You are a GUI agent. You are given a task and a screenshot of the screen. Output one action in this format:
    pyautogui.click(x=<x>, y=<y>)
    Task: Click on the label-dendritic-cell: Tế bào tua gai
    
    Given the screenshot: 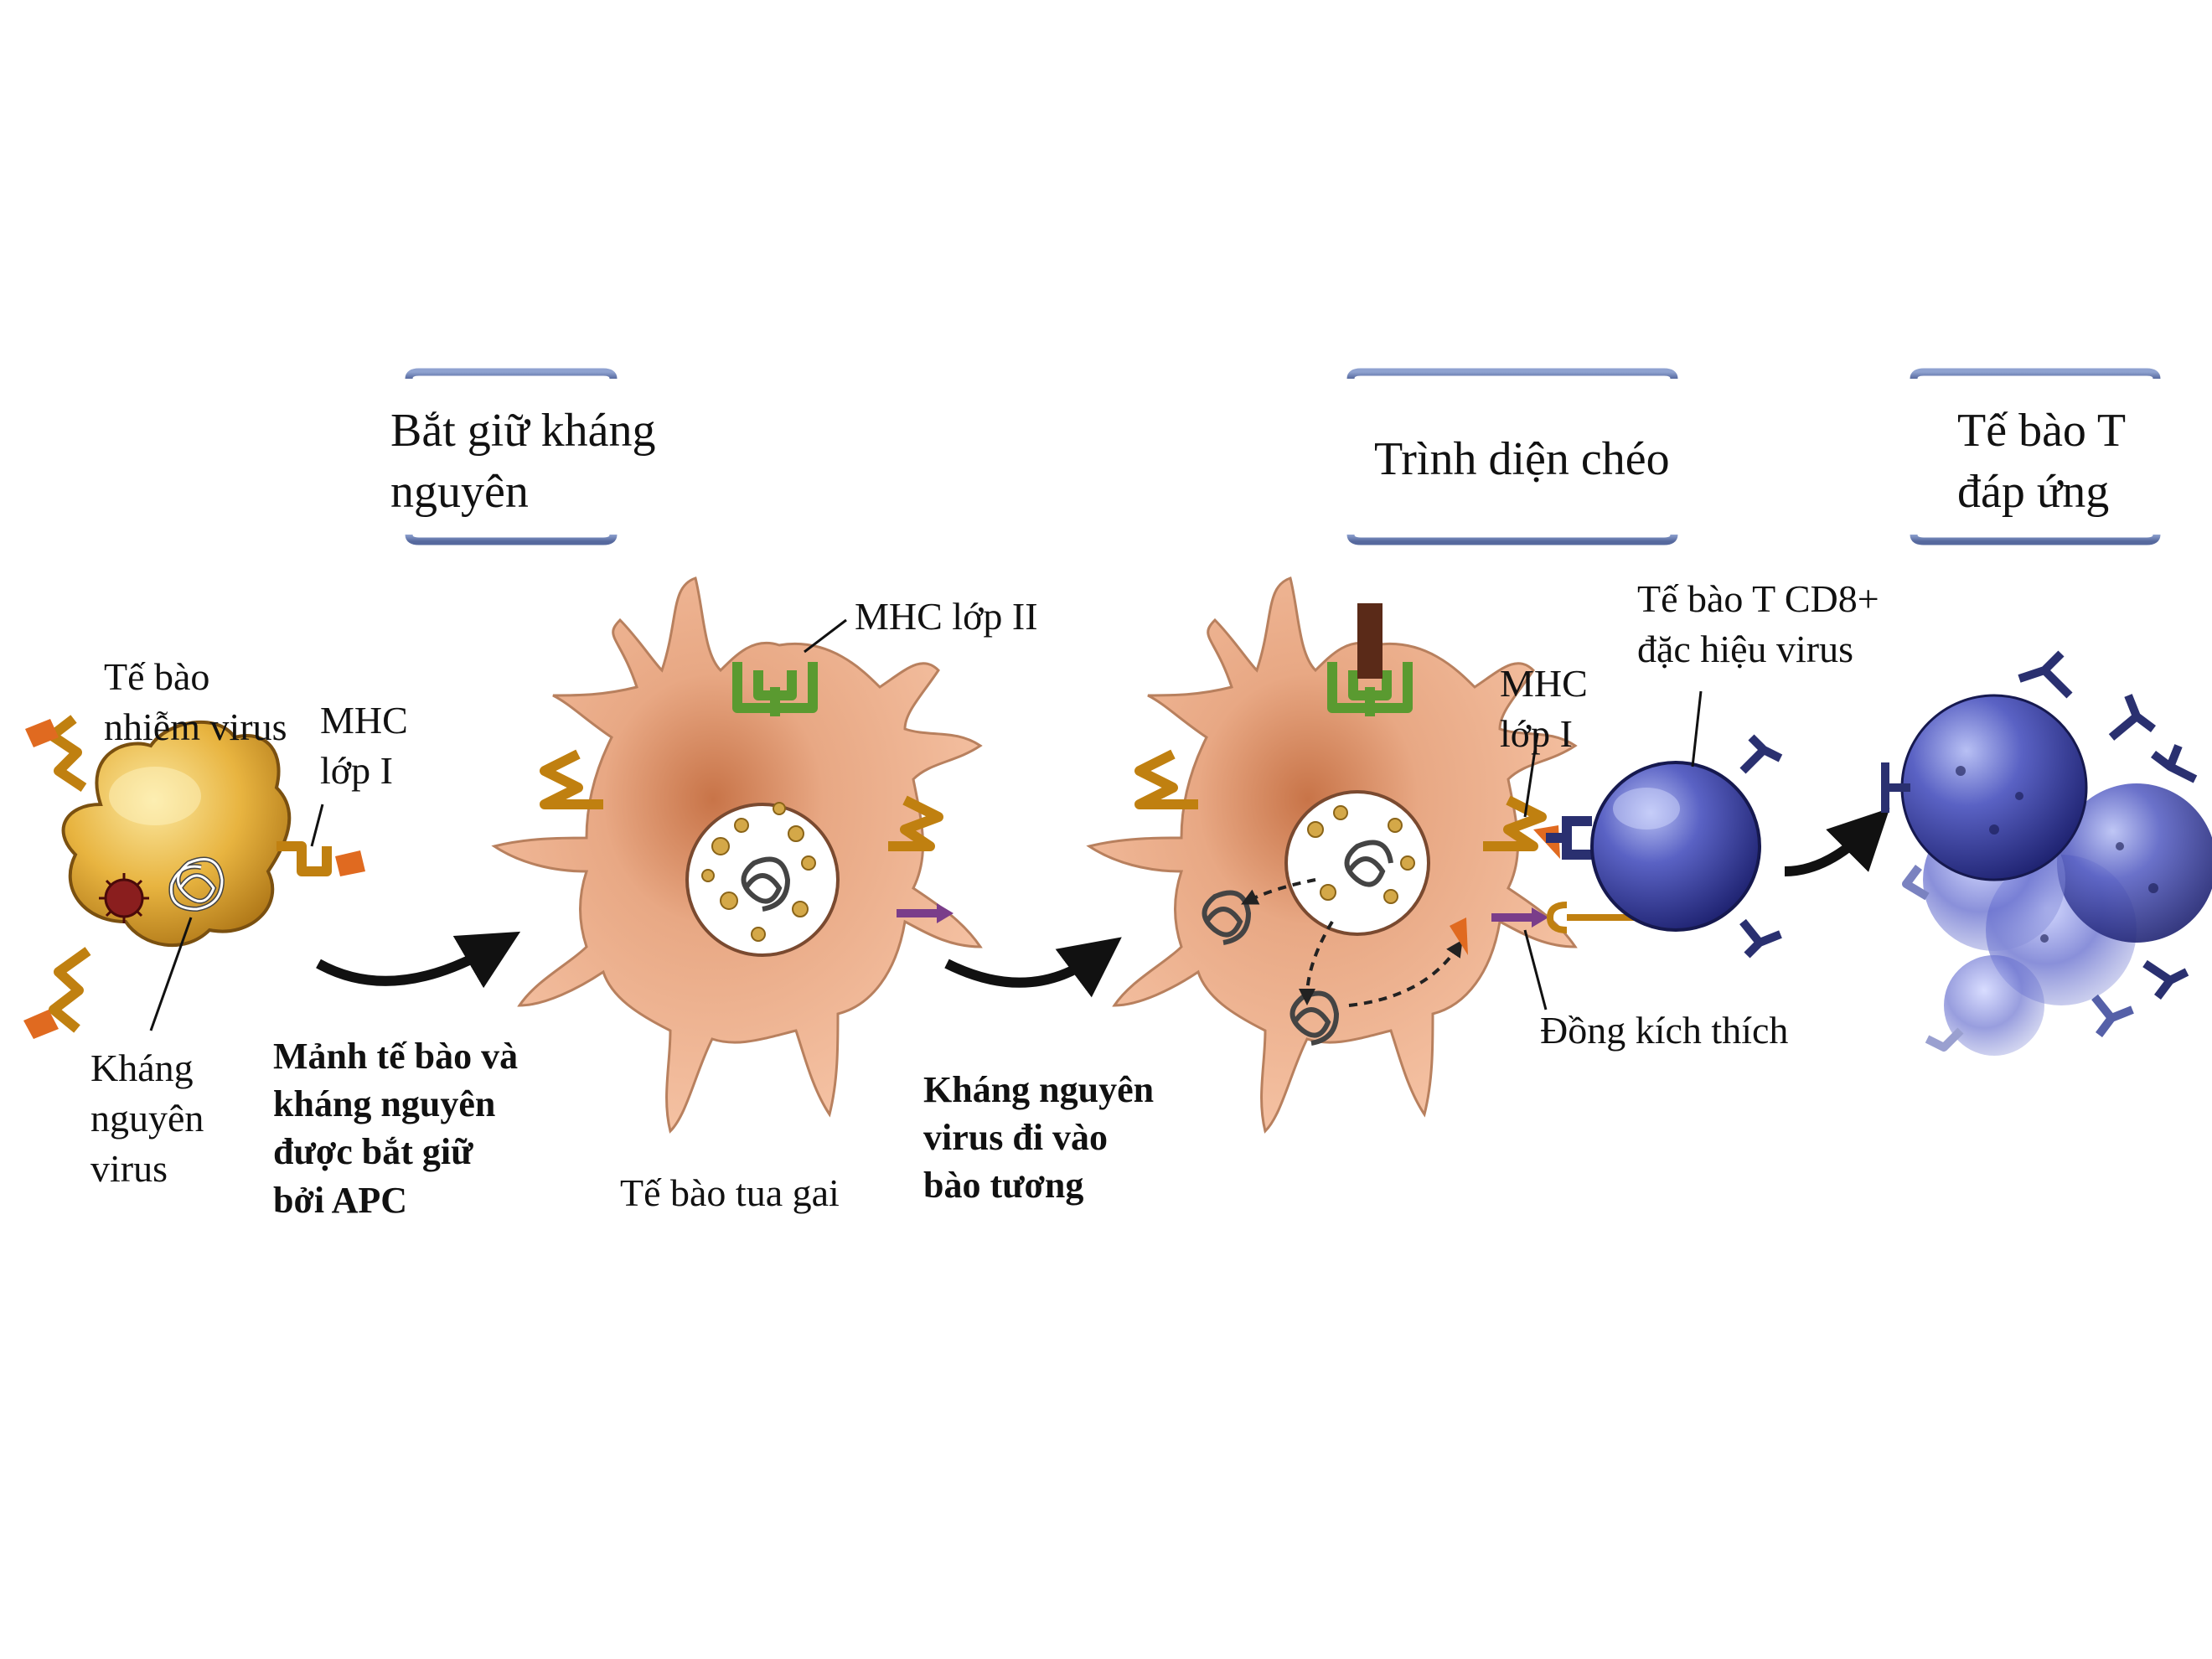 What is the action you would take?
    pyautogui.click(x=730, y=1192)
    